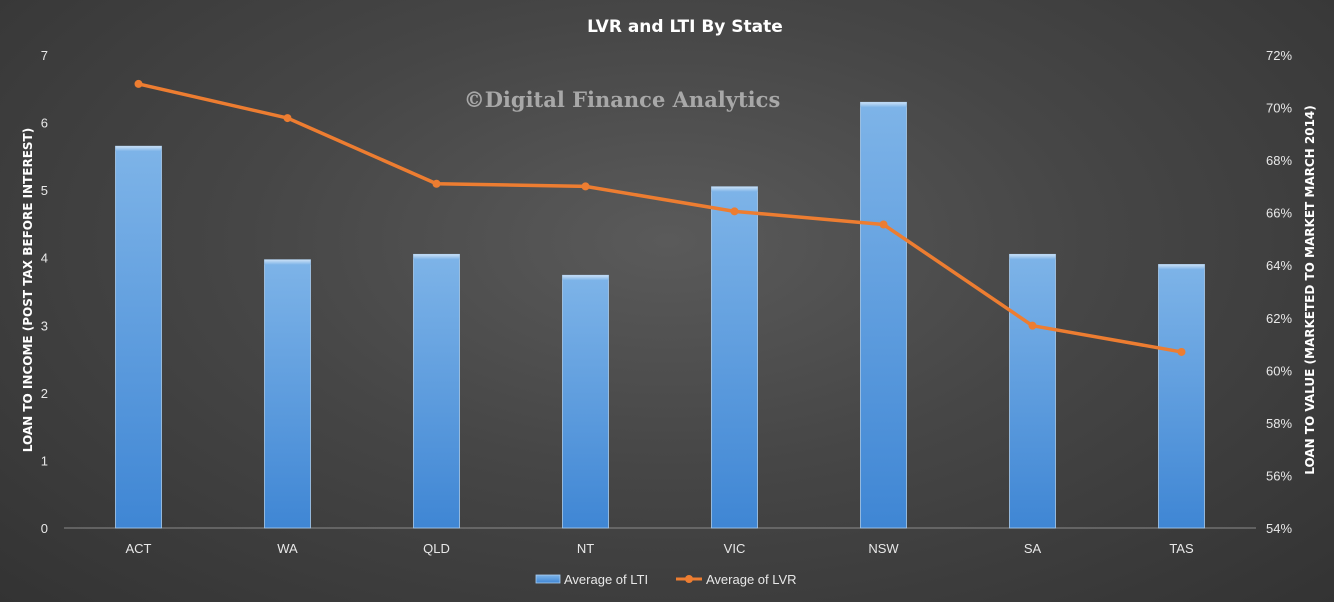  What do you see at coordinates (883, 224) in the screenshot?
I see `lvr-point-nsw` at bounding box center [883, 224].